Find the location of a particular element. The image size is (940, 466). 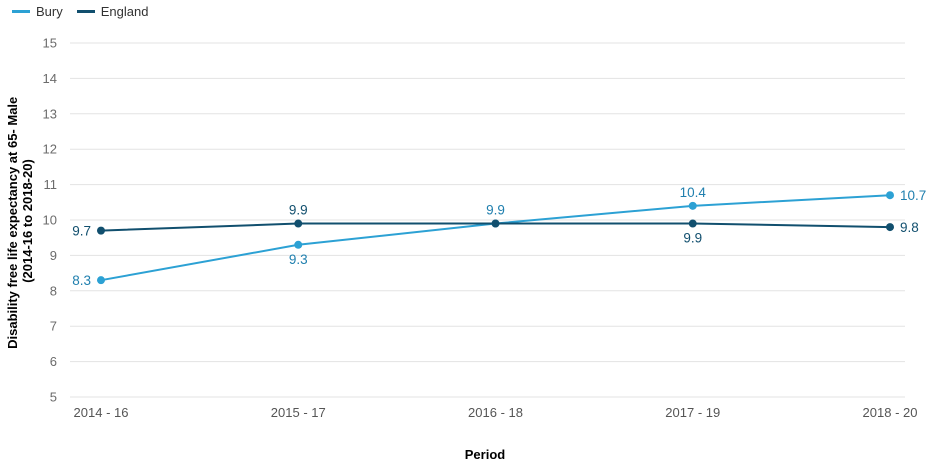

data-label-bury: 8.3 is located at coordinates (81, 280).